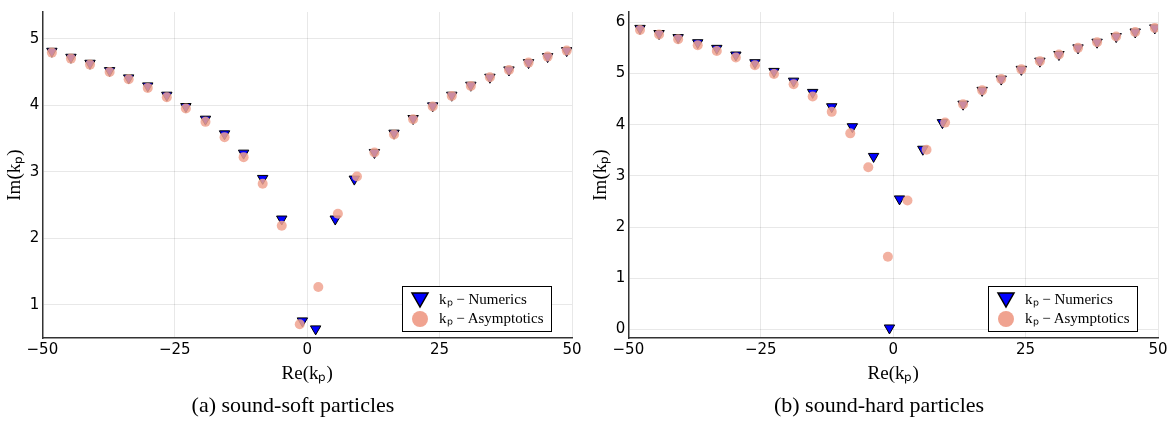 Image resolution: width=1173 pixels, height=431 pixels. What do you see at coordinates (620, 21) in the screenshot?
I see `y-tick-label: 6` at bounding box center [620, 21].